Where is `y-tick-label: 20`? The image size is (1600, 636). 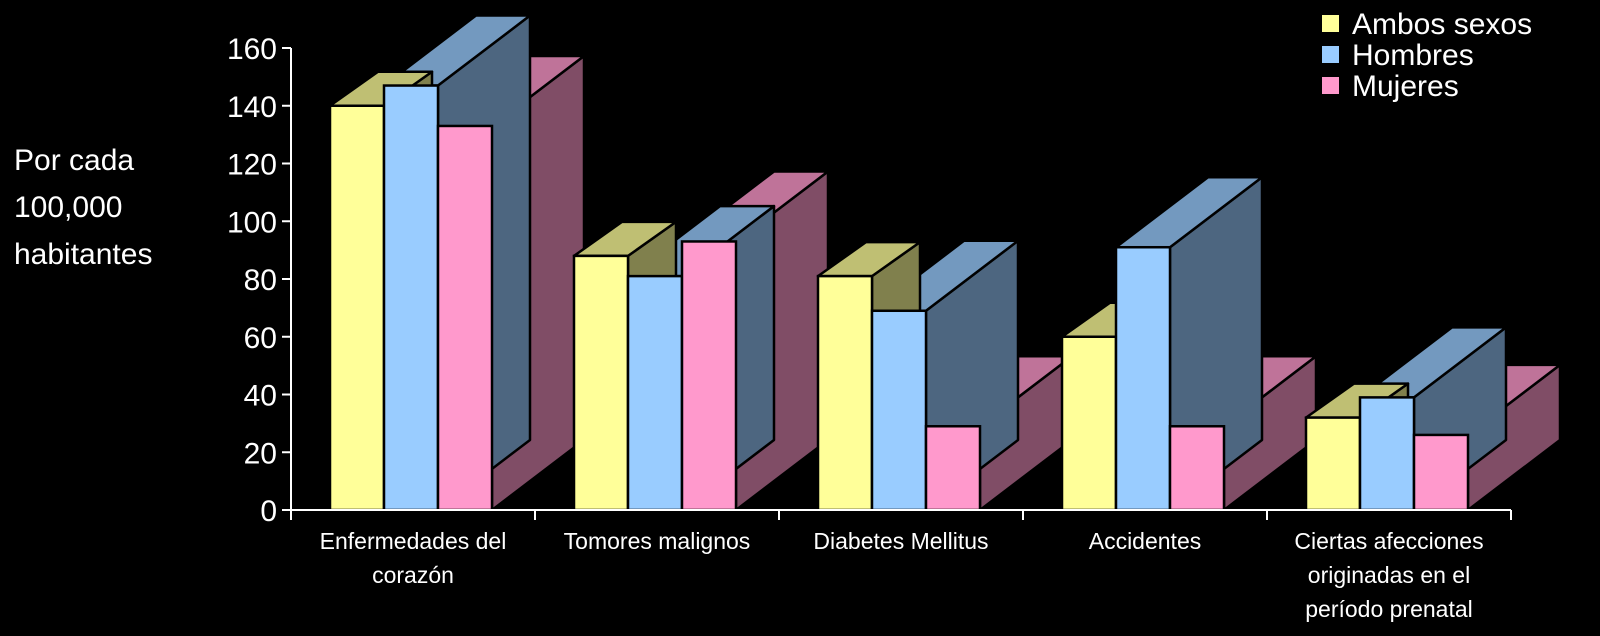 y-tick-label: 20 is located at coordinates (260, 453).